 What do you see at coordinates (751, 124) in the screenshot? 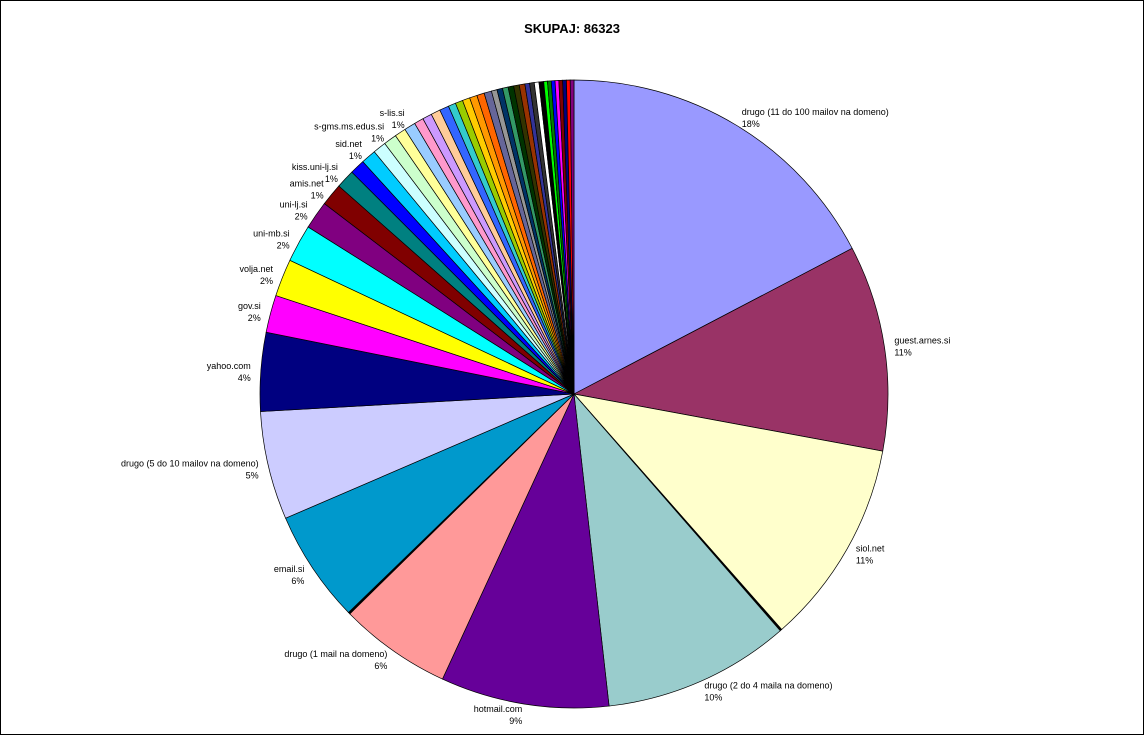
I see `slice-percent-label: 18%` at bounding box center [751, 124].